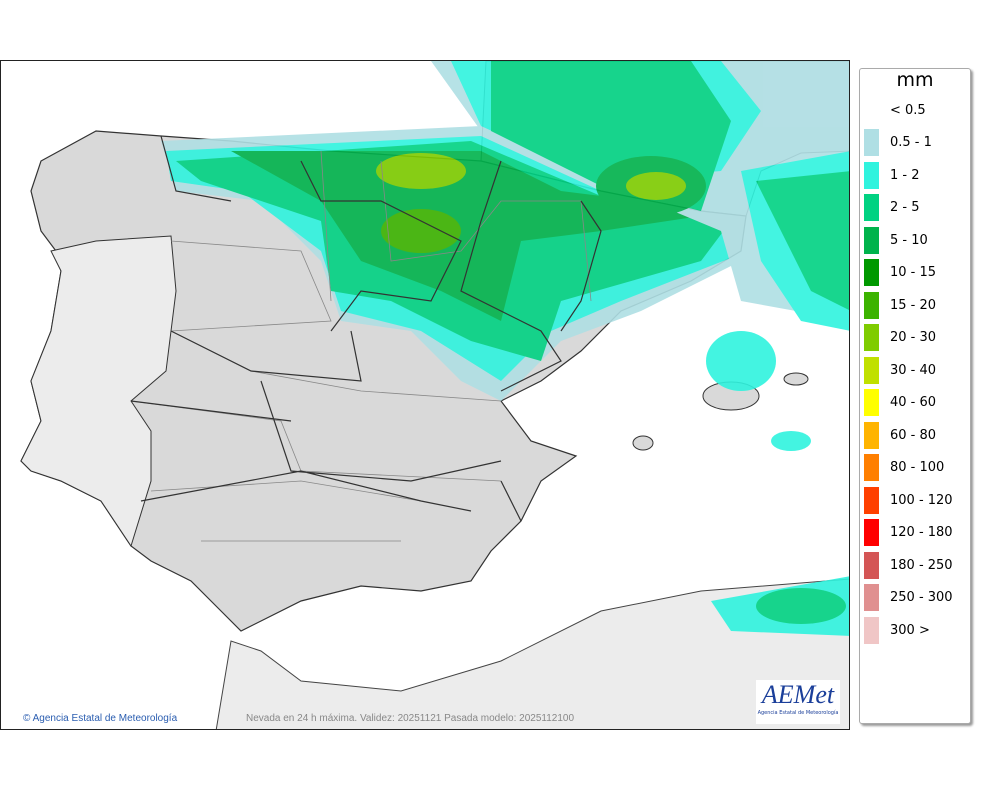 This screenshot has height=790, width=1000. Describe the element at coordinates (798, 694) in the screenshot. I see `logo-text: AEMet` at that location.